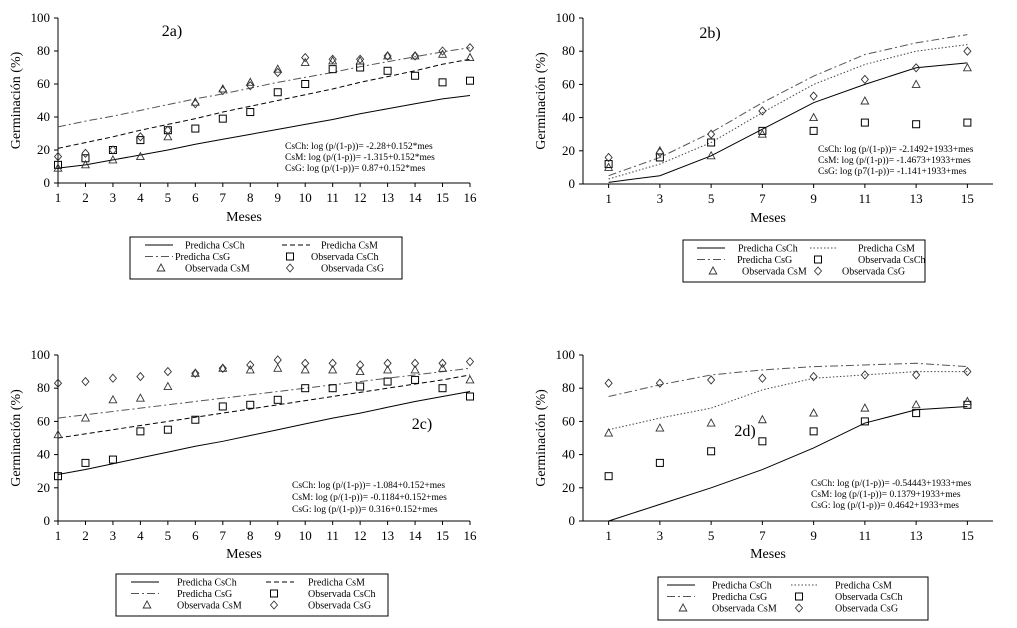  Describe the element at coordinates (416, 535) in the screenshot. I see `x-tick-label: 14` at that location.